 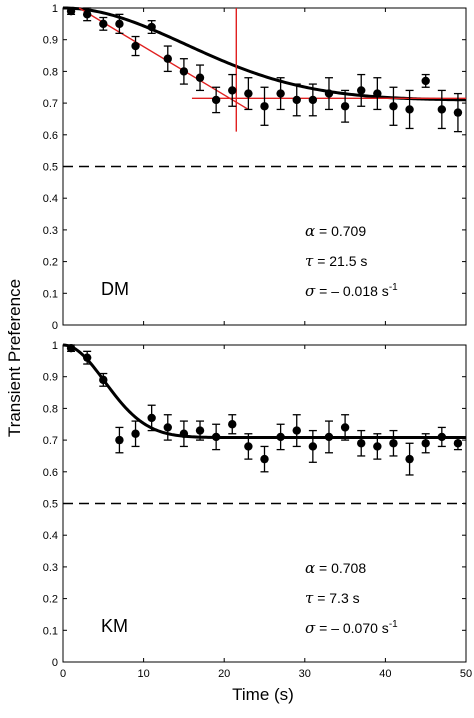 I want to click on fit-parameter-label: σ = – 0.070 s-1, so click(x=351, y=628).